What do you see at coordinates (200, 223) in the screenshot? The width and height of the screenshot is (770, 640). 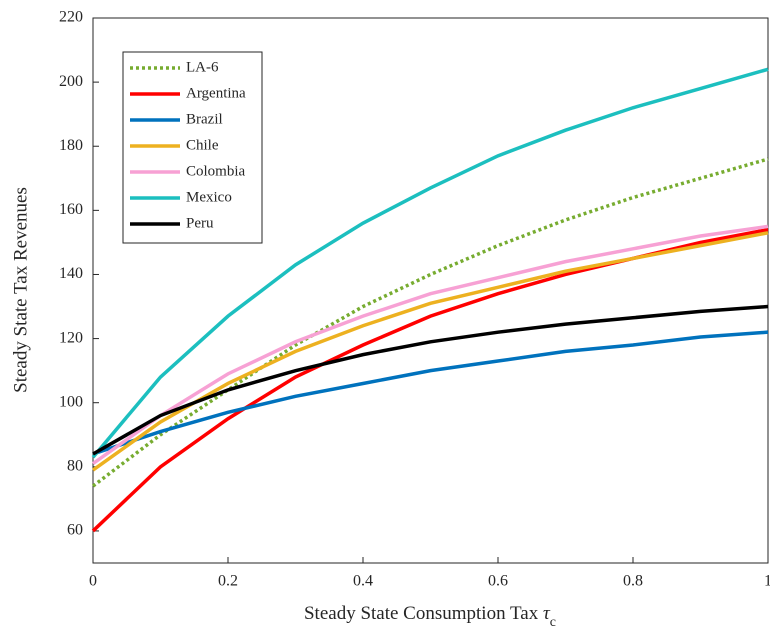 I see `legend-label: Peru` at bounding box center [200, 223].